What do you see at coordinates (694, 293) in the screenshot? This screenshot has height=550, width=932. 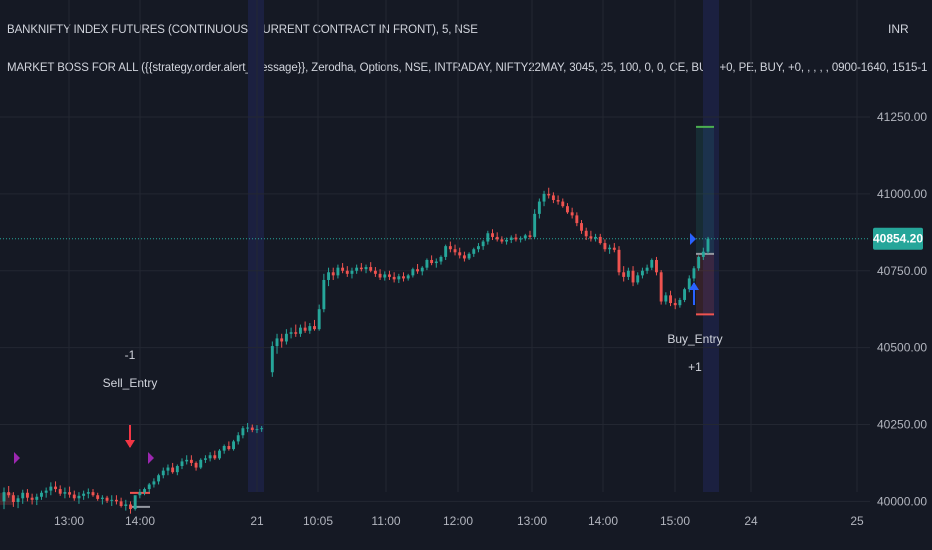 I see `buy-entry-arrow` at bounding box center [694, 293].